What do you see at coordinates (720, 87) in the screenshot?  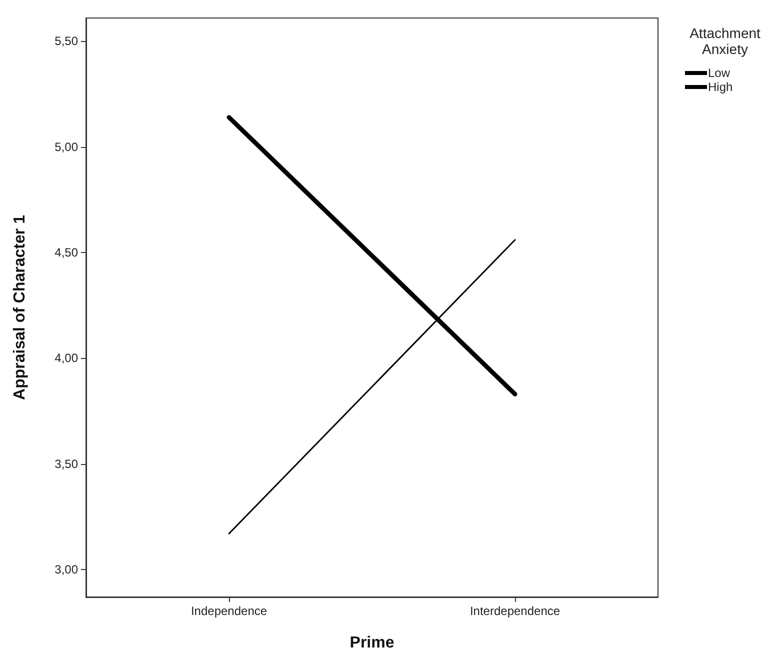 I see `legend-label: High` at bounding box center [720, 87].